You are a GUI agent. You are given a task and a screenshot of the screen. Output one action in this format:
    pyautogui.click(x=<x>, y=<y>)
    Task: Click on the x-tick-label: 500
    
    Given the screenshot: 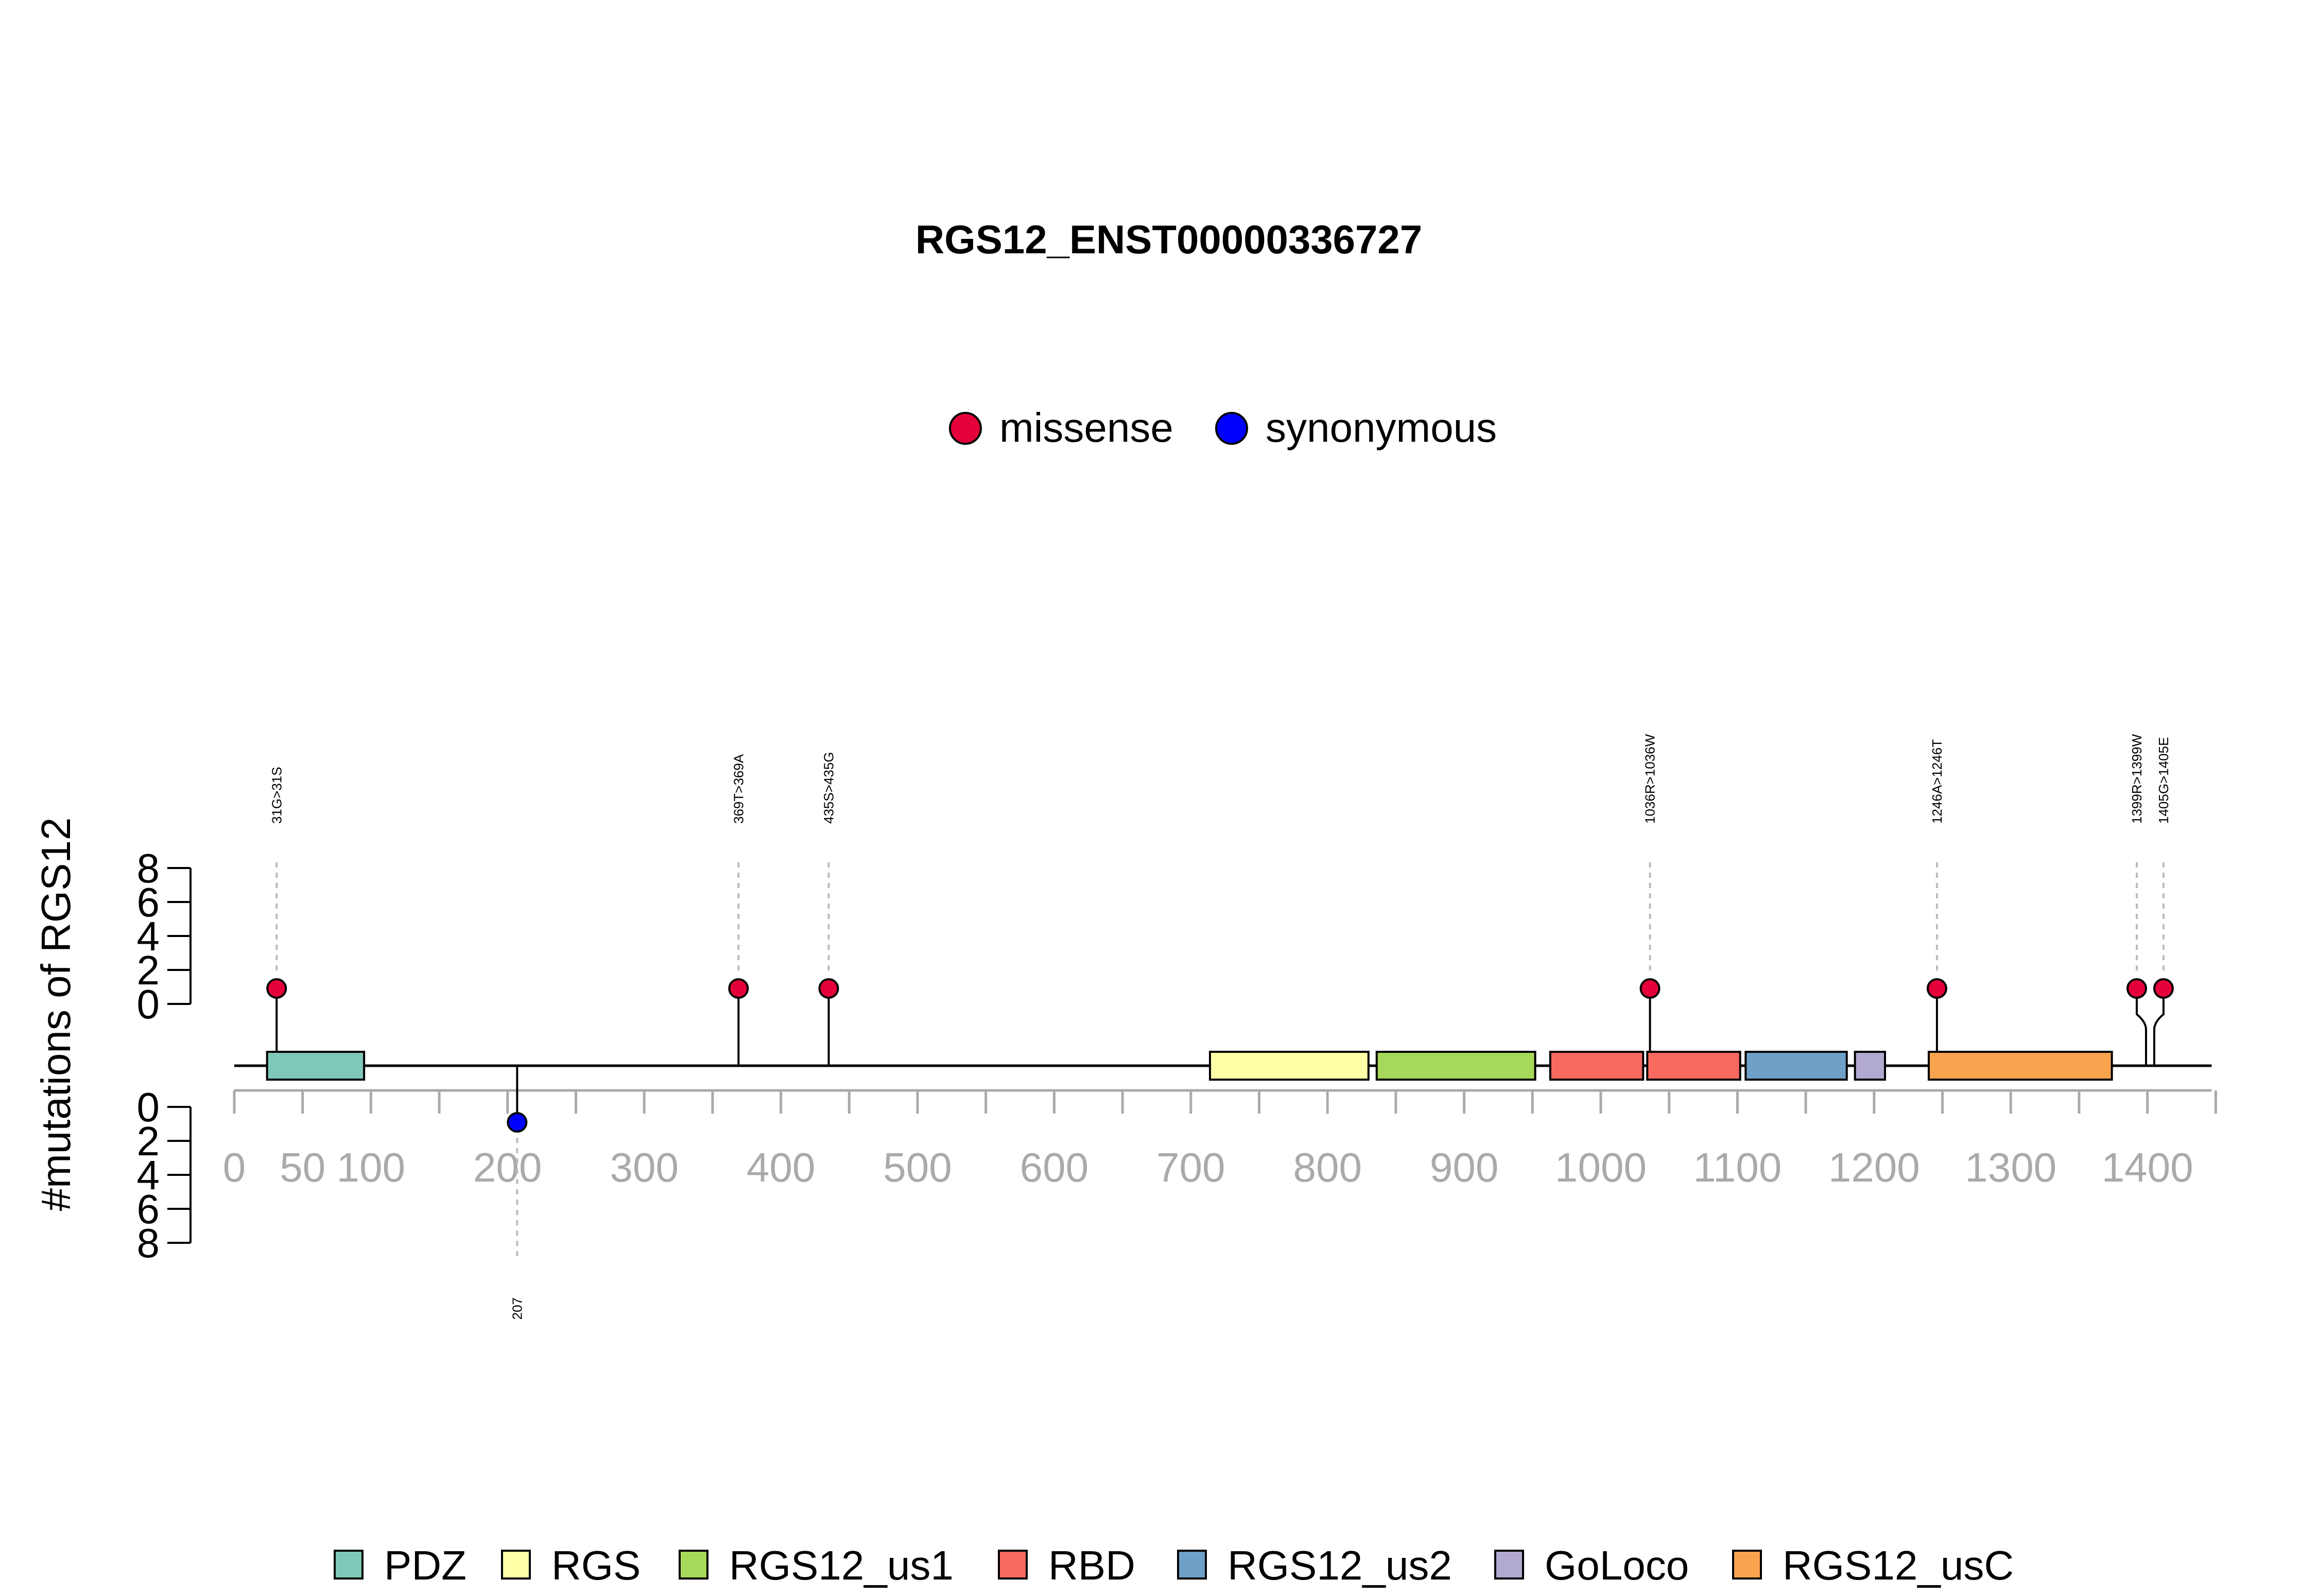 What is the action you would take?
    pyautogui.click(x=917, y=1167)
    